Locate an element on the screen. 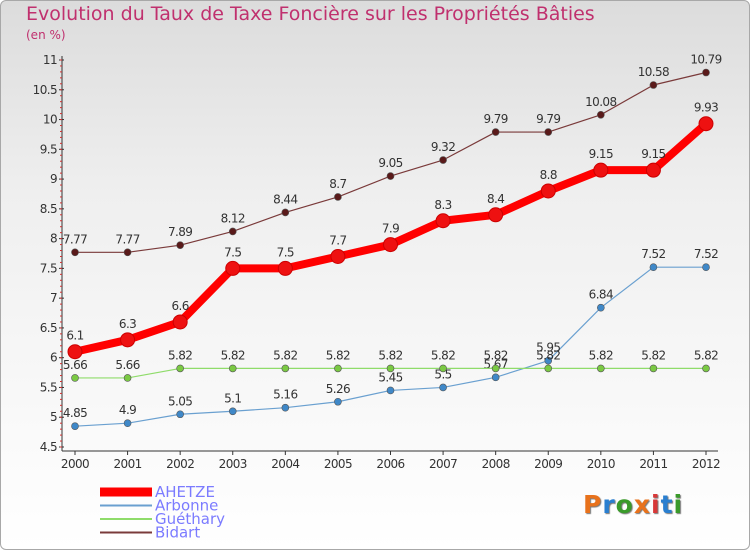 The height and width of the screenshot is (550, 750). x-tick-label: 2004 is located at coordinates (285, 464).